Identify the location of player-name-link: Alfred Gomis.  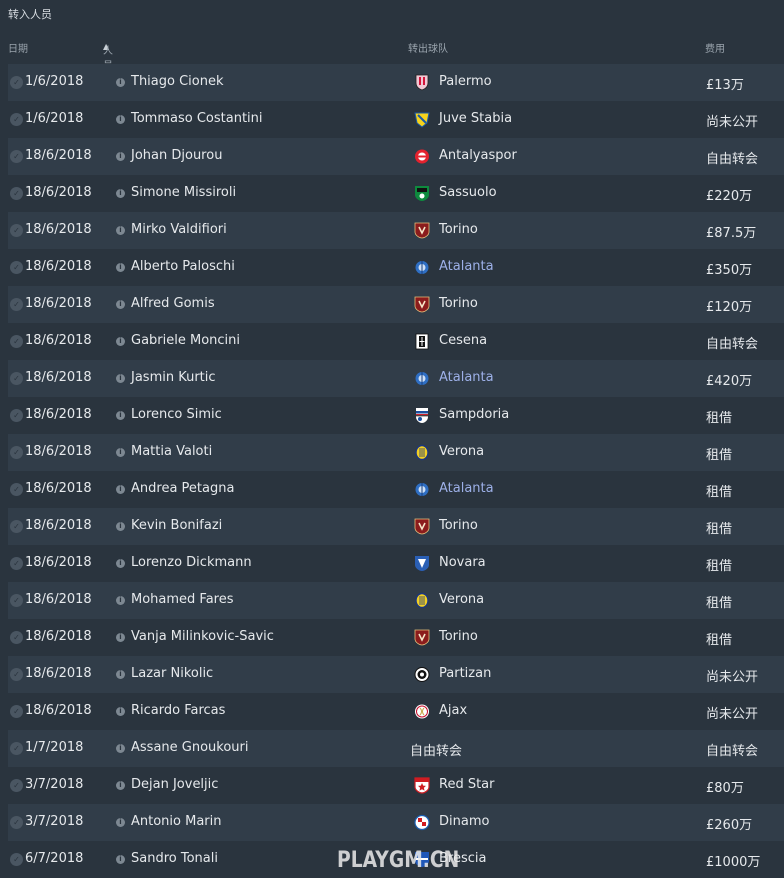
(173, 303).